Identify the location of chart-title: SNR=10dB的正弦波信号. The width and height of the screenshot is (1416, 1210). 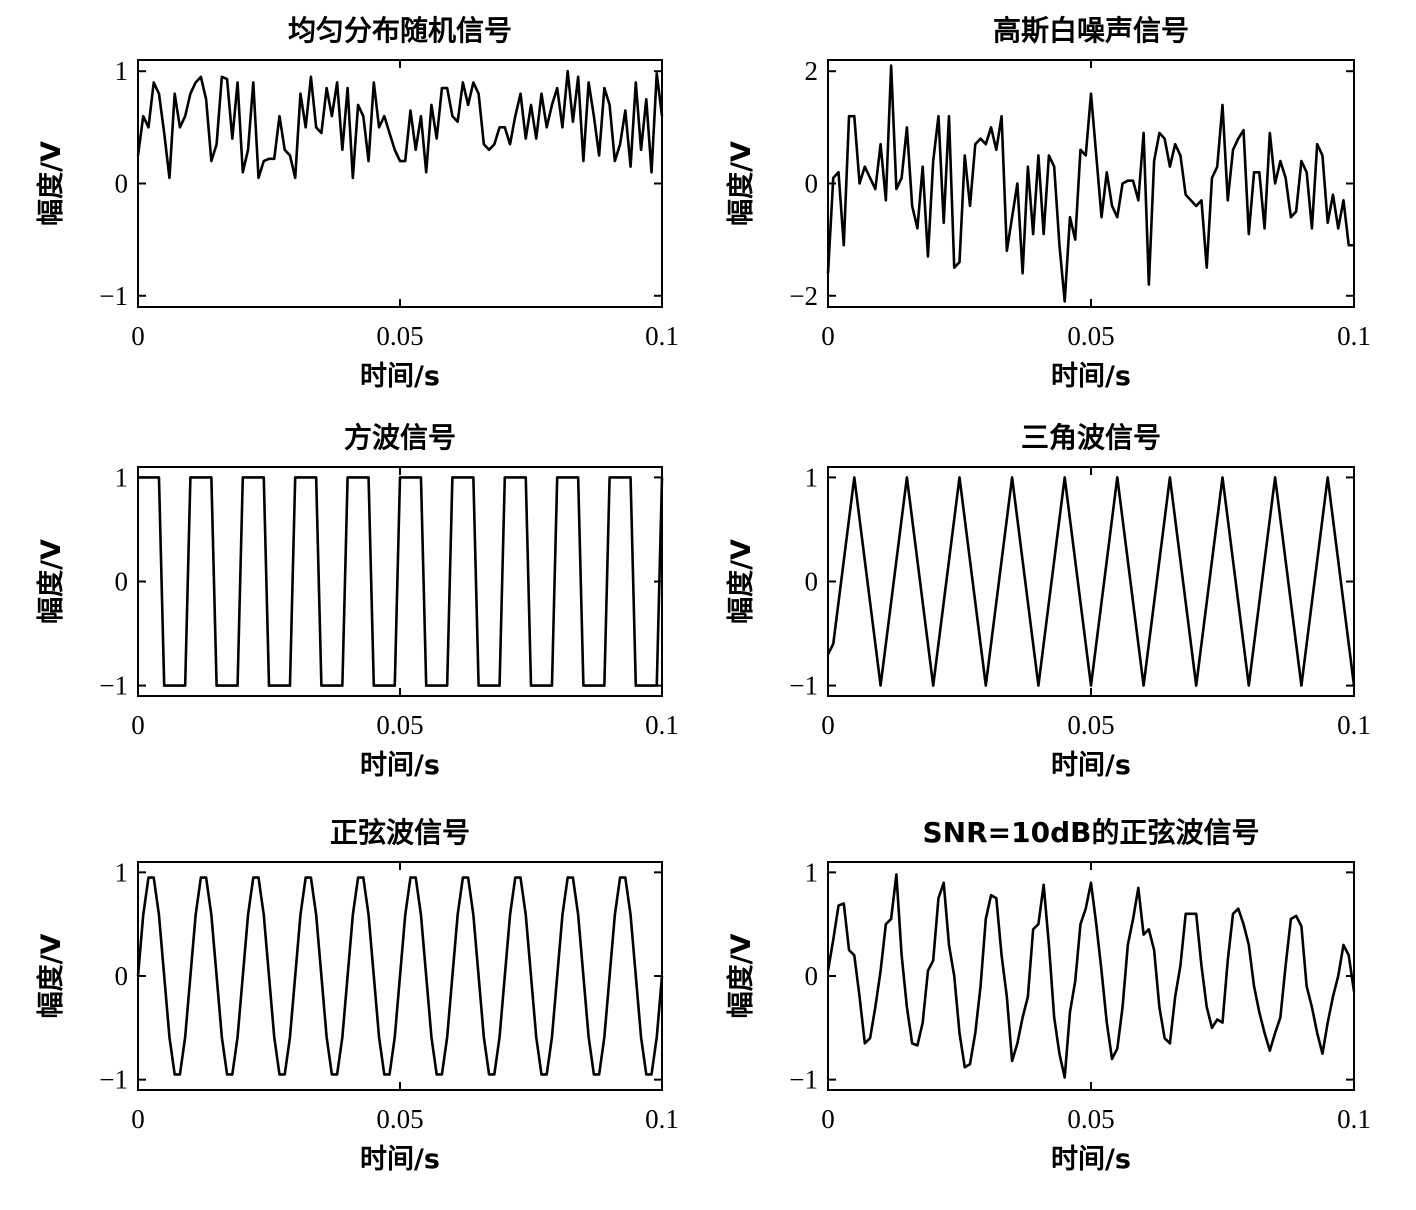
(1091, 832).